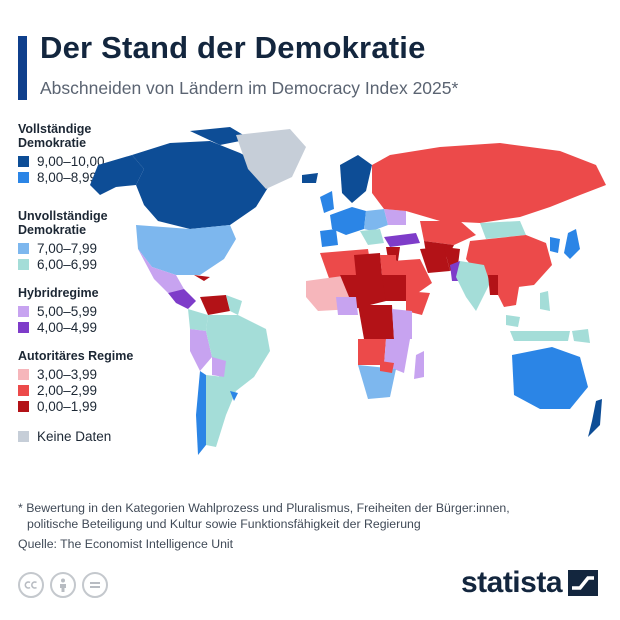  Describe the element at coordinates (198, 320) in the screenshot. I see `region-colombia` at that location.